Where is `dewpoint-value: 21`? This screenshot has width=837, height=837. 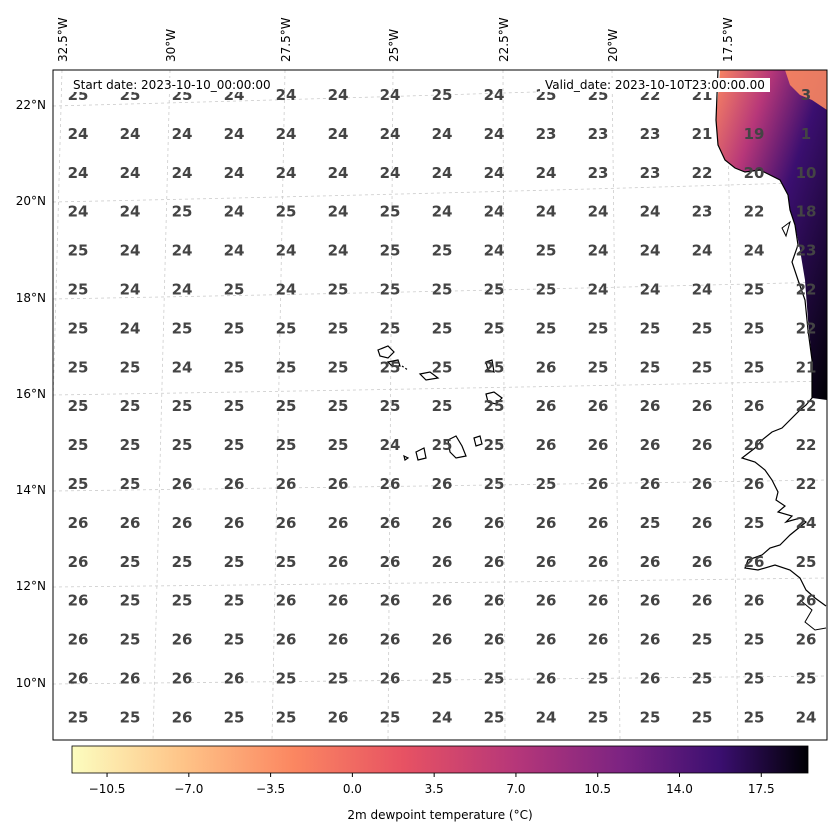 dewpoint-value: 21 is located at coordinates (806, 367).